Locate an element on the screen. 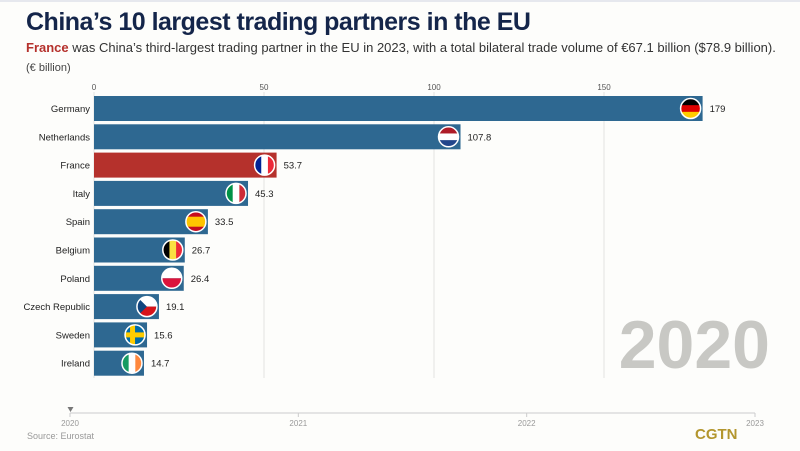 Image resolution: width=800 pixels, height=451 pixels. timeline-label: 2020 is located at coordinates (70, 423).